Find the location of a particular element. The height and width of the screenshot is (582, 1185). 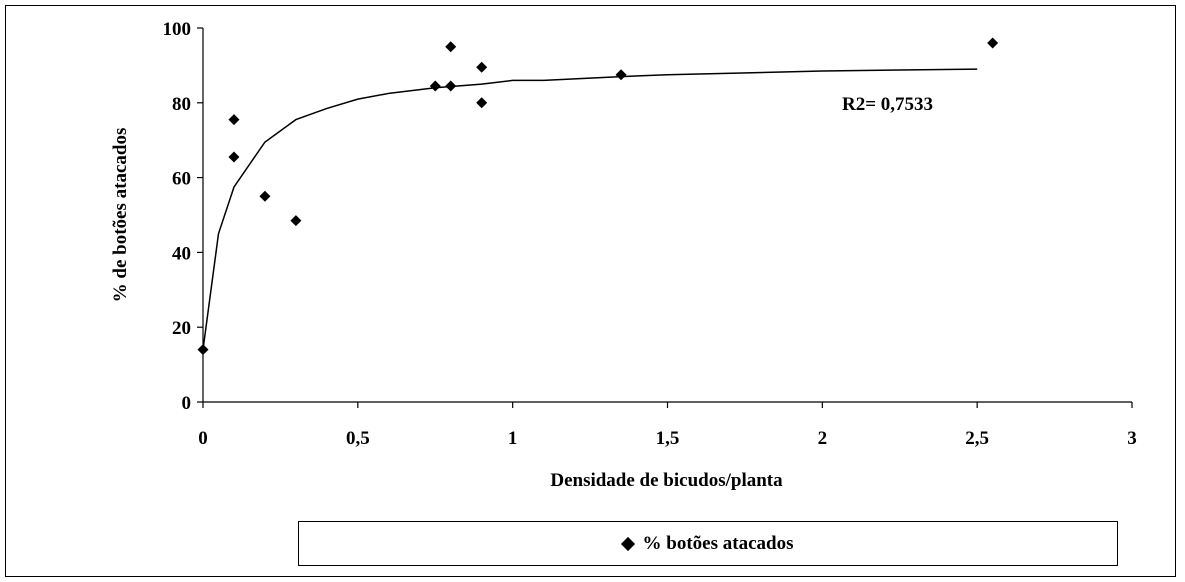

legend-label: % botões atacados is located at coordinates (718, 544).